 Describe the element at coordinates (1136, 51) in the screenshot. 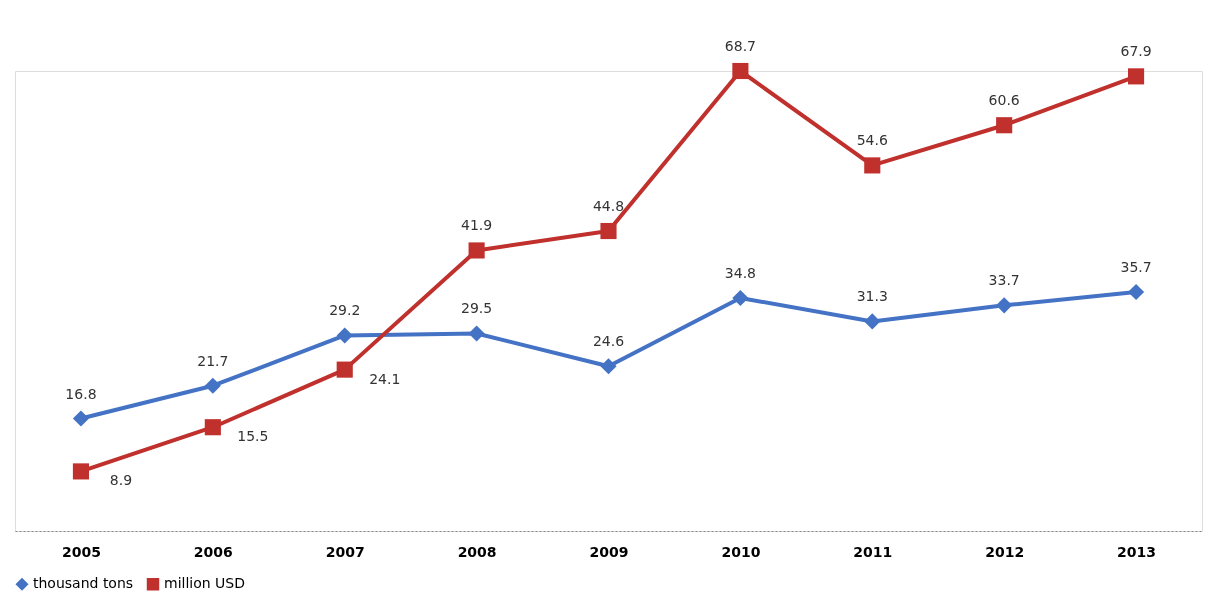

I see `data-label: 67.9` at that location.